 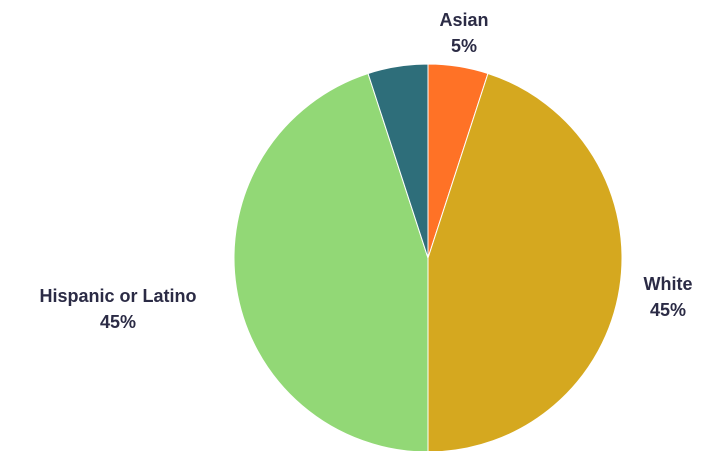 What do you see at coordinates (668, 284) in the screenshot?
I see `slice-label-white: White` at bounding box center [668, 284].